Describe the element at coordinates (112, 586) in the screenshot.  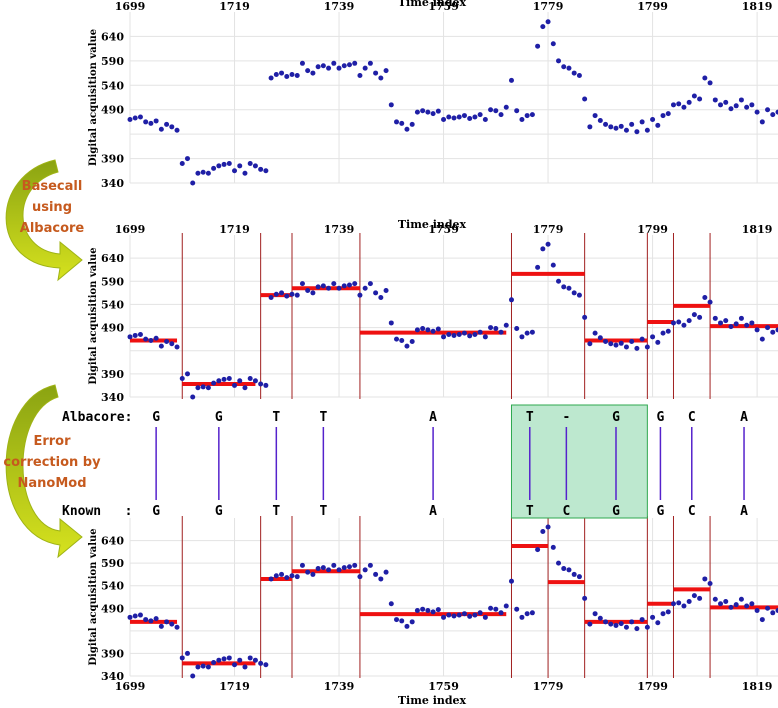
I see `y-tick-label: 540` at that location.